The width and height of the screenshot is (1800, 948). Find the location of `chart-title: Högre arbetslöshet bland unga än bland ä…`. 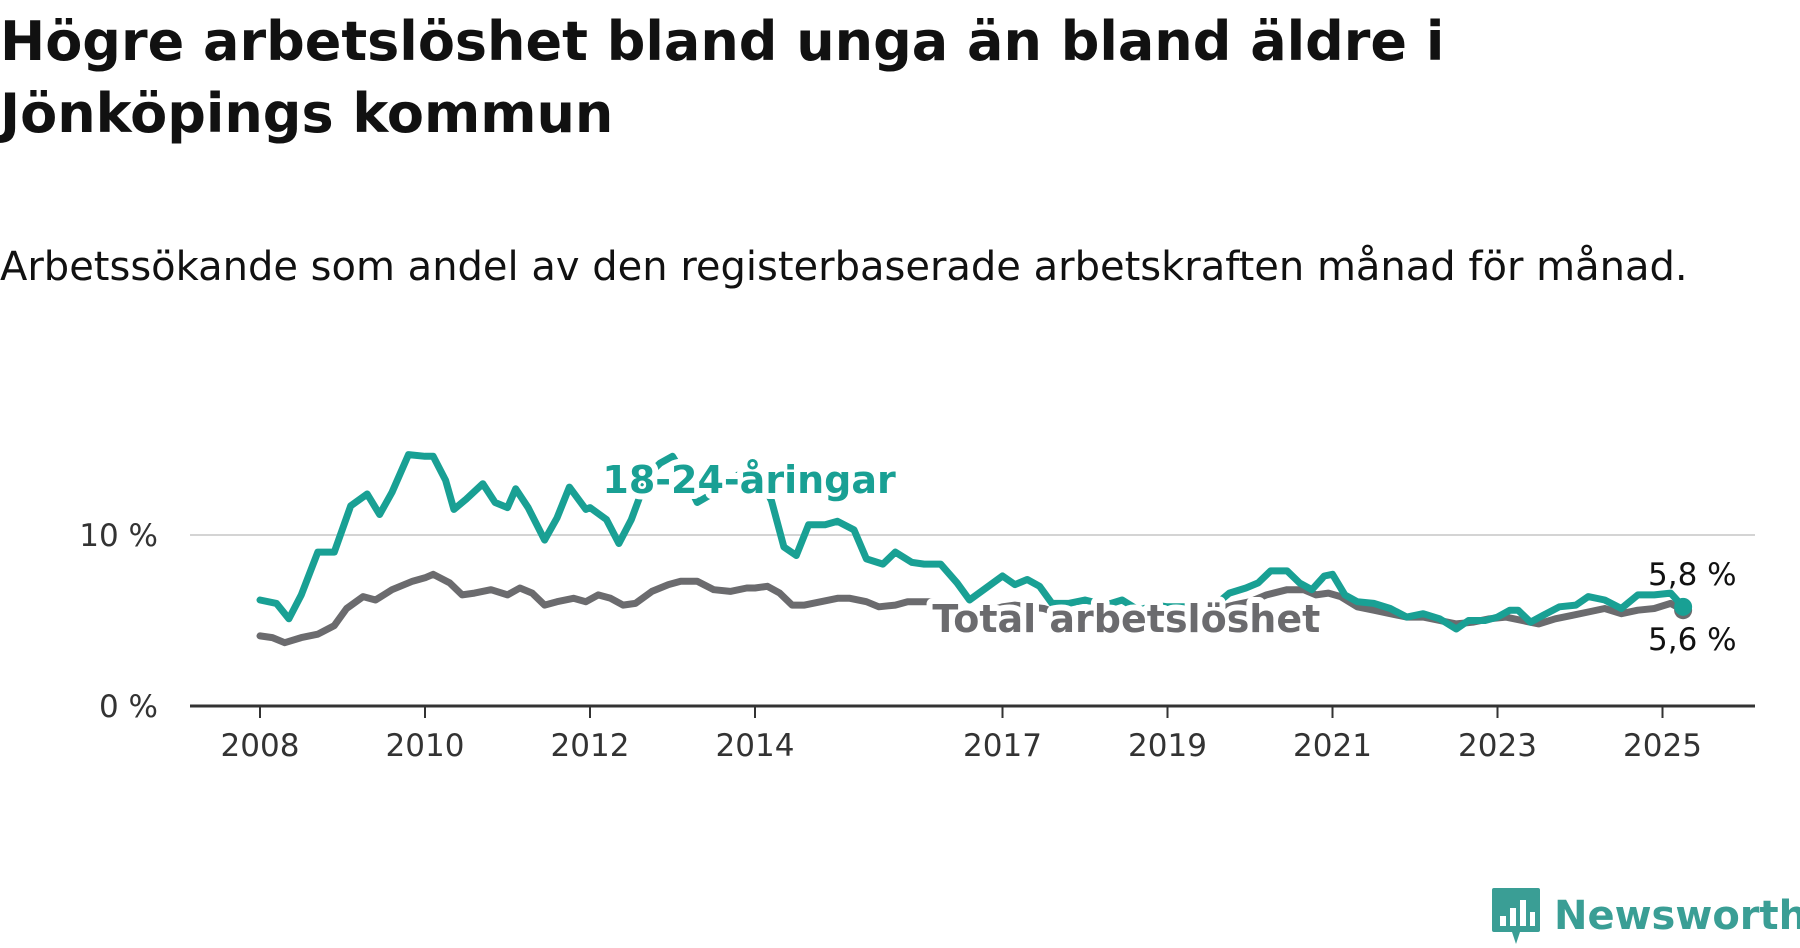

chart-title: Högre arbetslöshet bland unga än bland ä… is located at coordinates (722, 77).